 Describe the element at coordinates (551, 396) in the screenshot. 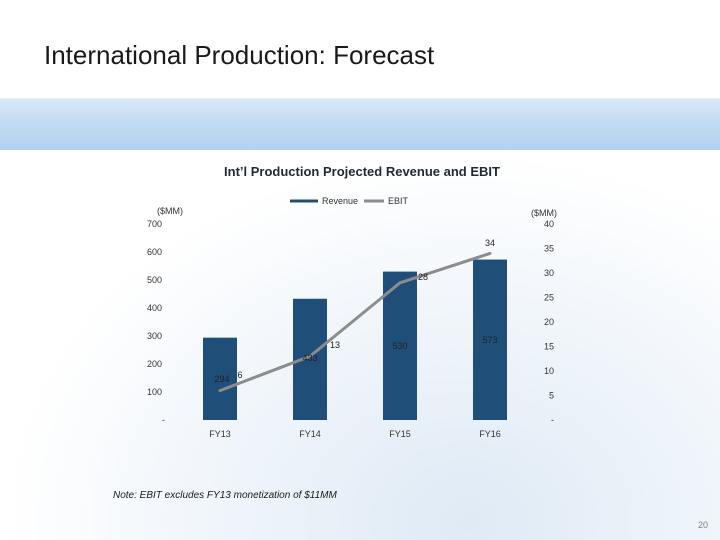

I see `right-tick-label: 5` at that location.